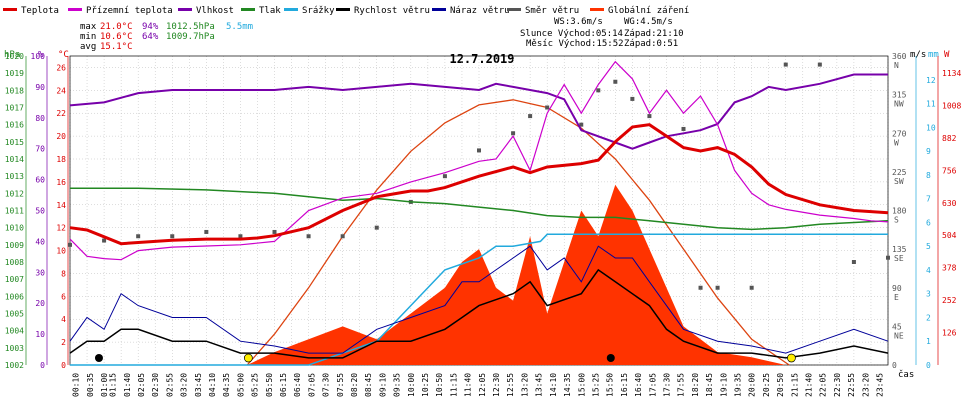 This screenshot has width=966, height=400. What do you see at coordinates (928, 222) in the screenshot?
I see `tick-label-rain: 6` at bounding box center [928, 222].